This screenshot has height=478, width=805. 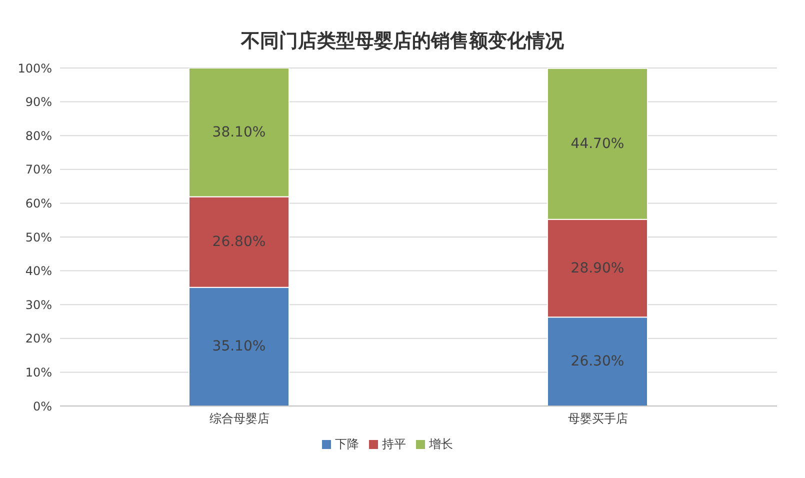 What do you see at coordinates (402, 41) in the screenshot?
I see `chart-title: 不同门店类型母婴店的销售额变化情况` at bounding box center [402, 41].